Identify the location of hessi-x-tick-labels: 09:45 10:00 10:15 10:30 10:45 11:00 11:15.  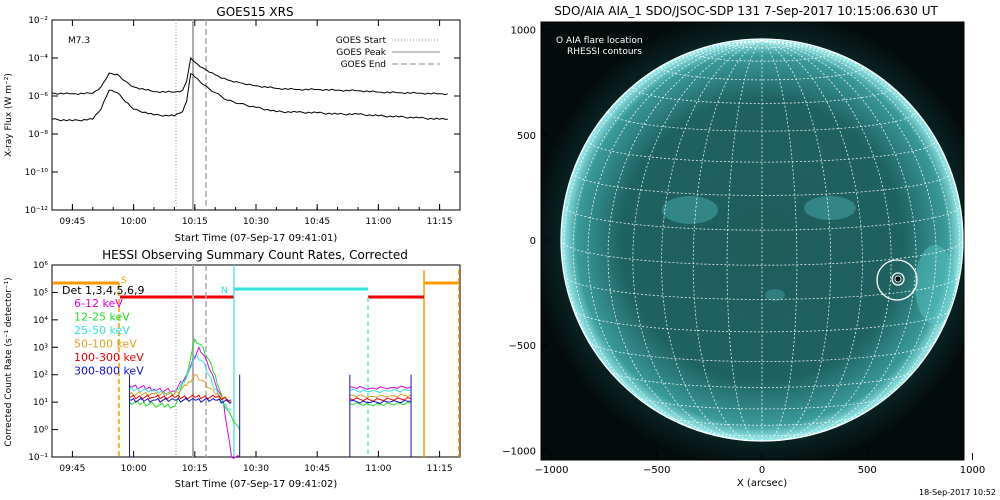
(255, 469).